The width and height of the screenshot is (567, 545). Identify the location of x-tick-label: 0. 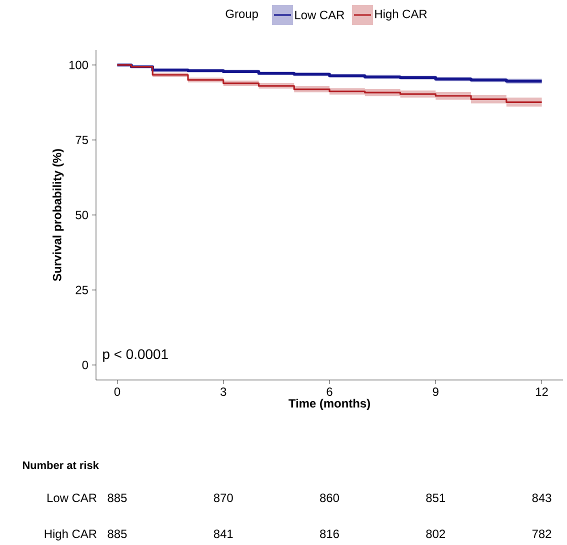
(117, 392).